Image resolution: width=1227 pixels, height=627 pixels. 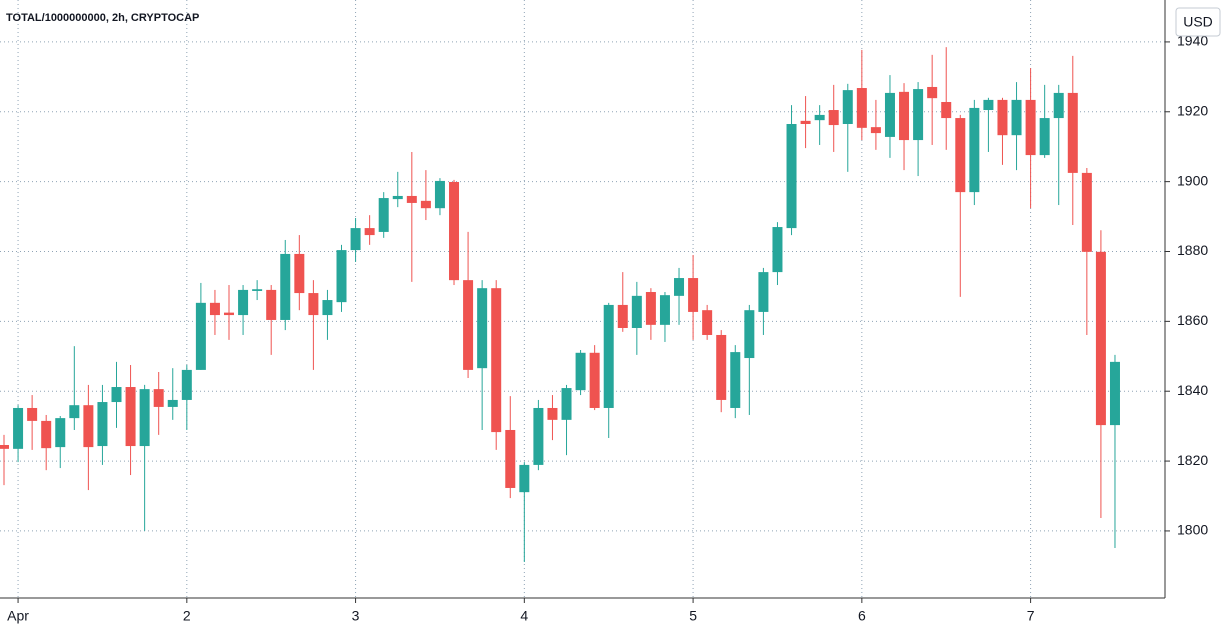 I want to click on x-tick-label: 3, so click(x=356, y=616).